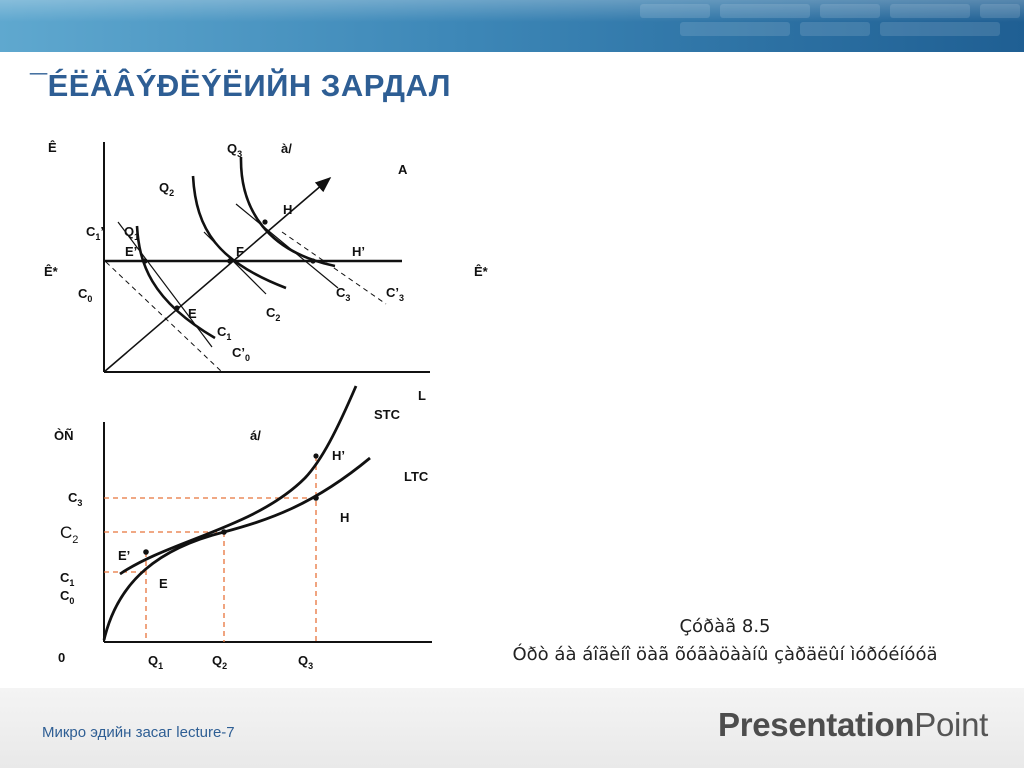 This screenshot has width=1024, height=768. Describe the element at coordinates (387, 414) in the screenshot. I see `stc-label: STC` at that location.